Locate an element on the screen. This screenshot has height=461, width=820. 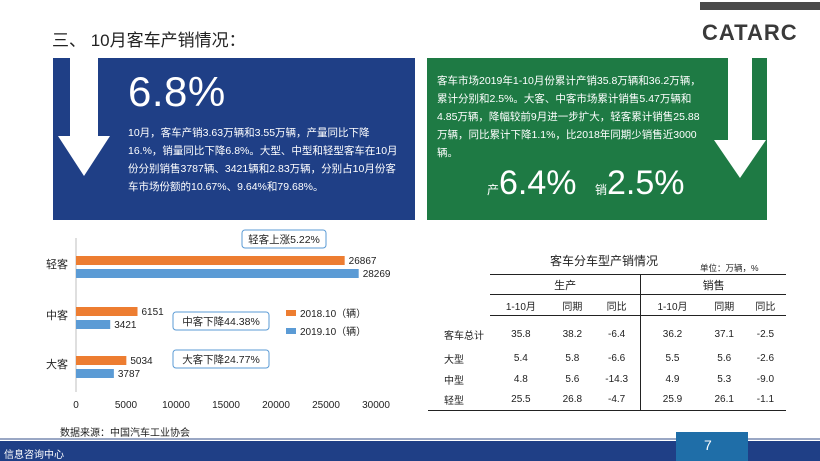
table-cell: 26.1 is located at coordinates (724, 400).